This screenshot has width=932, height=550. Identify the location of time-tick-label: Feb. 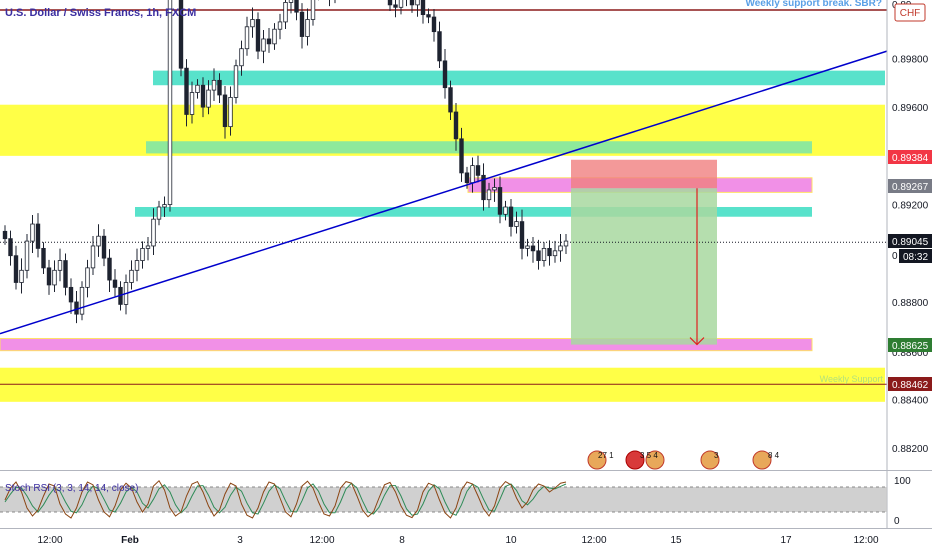
(130, 540).